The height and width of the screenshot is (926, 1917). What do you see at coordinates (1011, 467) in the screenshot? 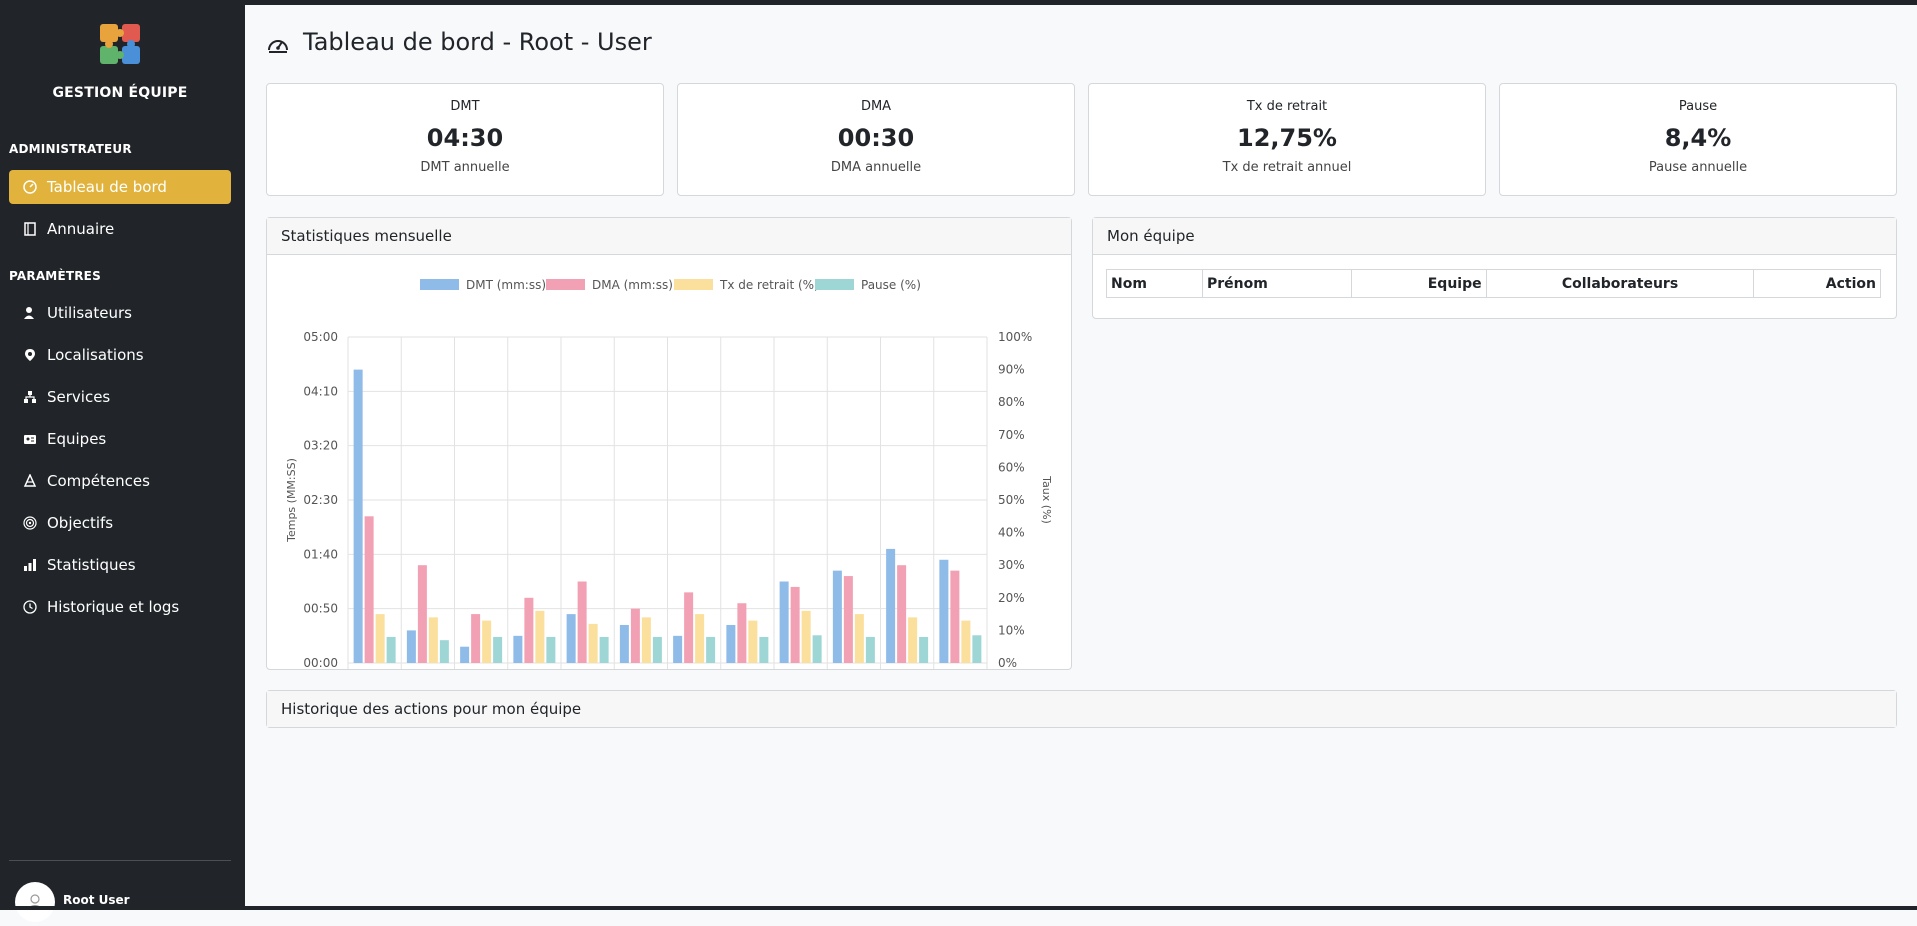
I see `y2-tick-label: 60%` at bounding box center [1011, 467].